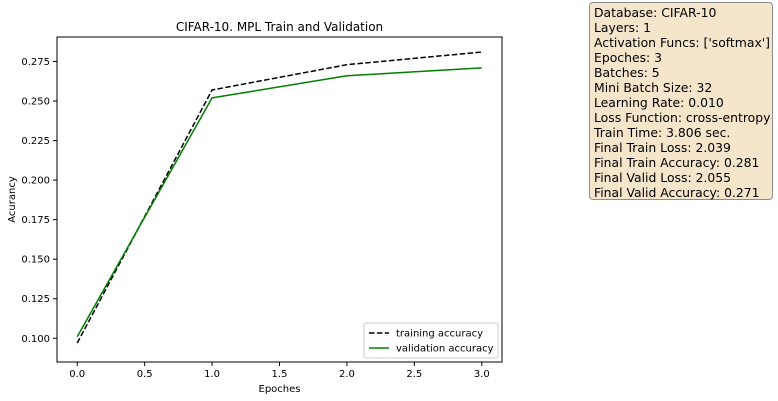 The image size is (778, 401). What do you see at coordinates (663, 177) in the screenshot?
I see `info-line-valid-loss: Final Valid Loss: 2.055` at bounding box center [663, 177].